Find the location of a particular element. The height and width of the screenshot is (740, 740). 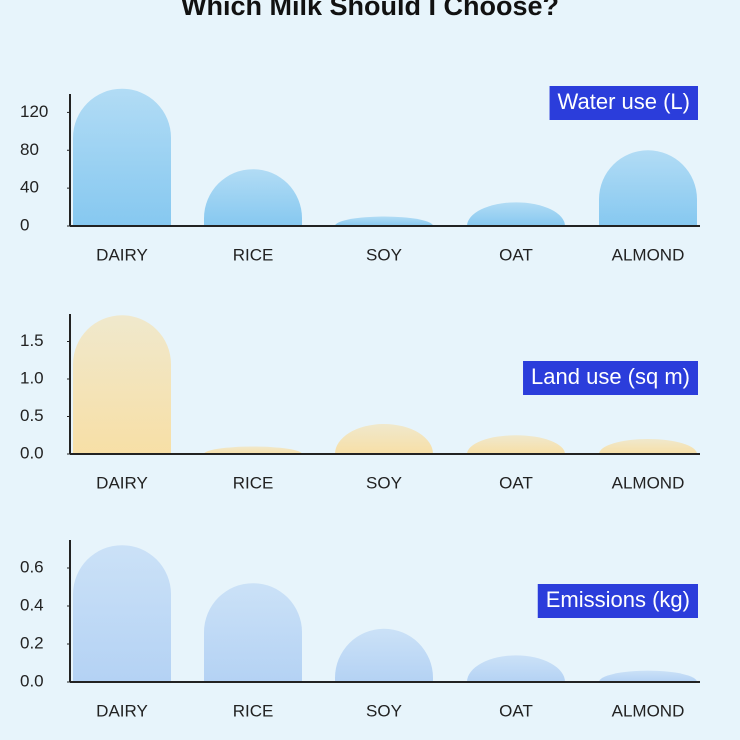

y-tick-label: 80 is located at coordinates (29, 149).